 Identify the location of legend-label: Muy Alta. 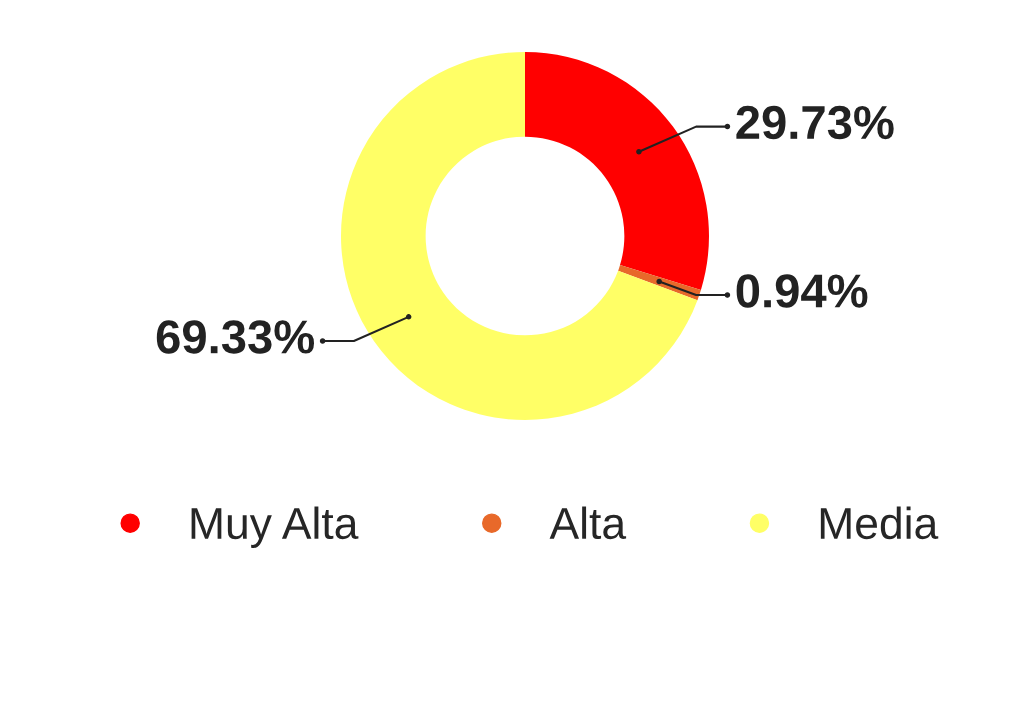
(275, 527).